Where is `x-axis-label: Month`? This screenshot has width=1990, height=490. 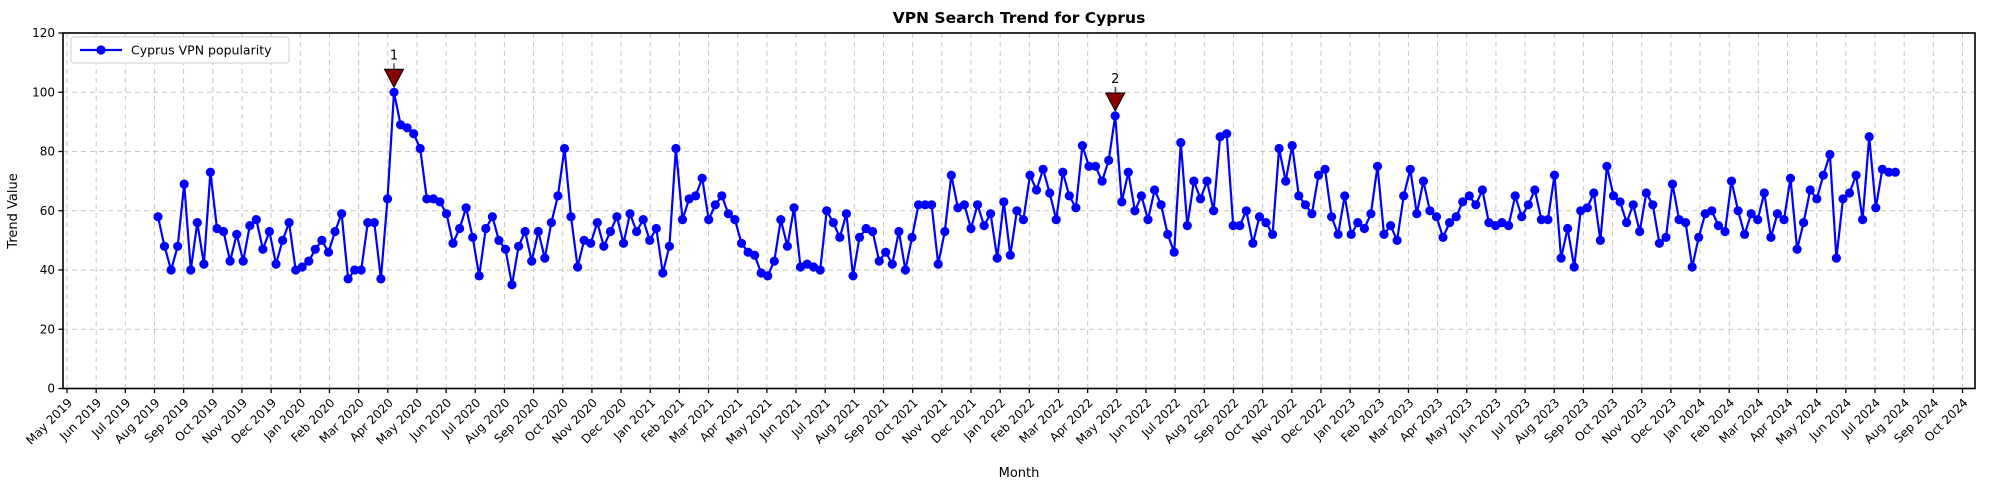 x-axis-label: Month is located at coordinates (1019, 473).